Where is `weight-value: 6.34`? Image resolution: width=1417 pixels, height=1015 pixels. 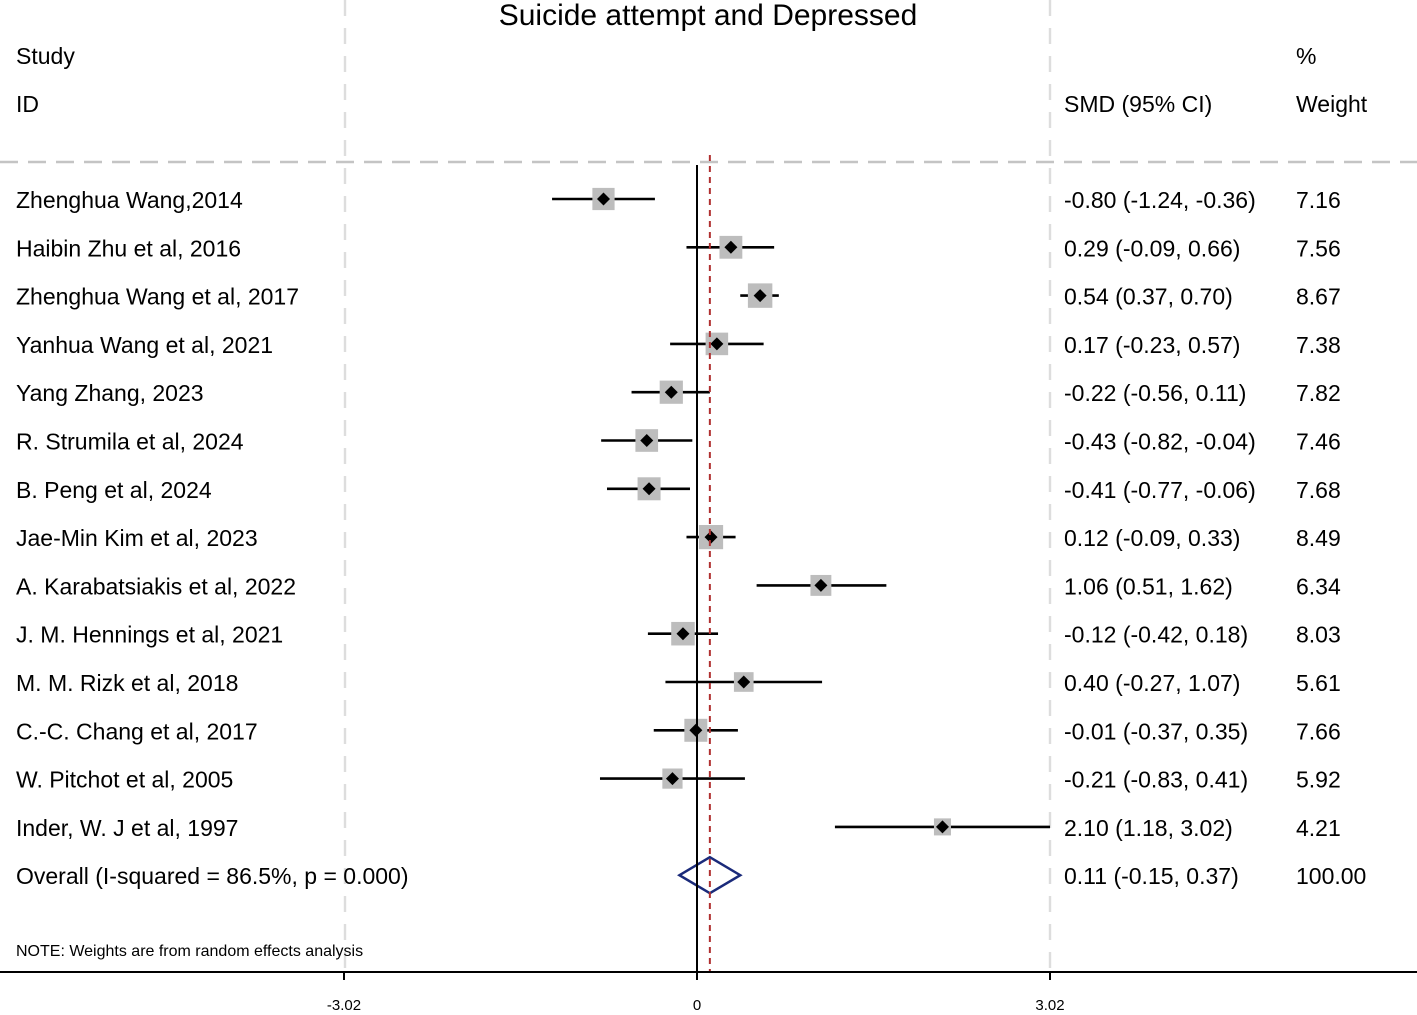
weight-value: 6.34 is located at coordinates (1318, 586).